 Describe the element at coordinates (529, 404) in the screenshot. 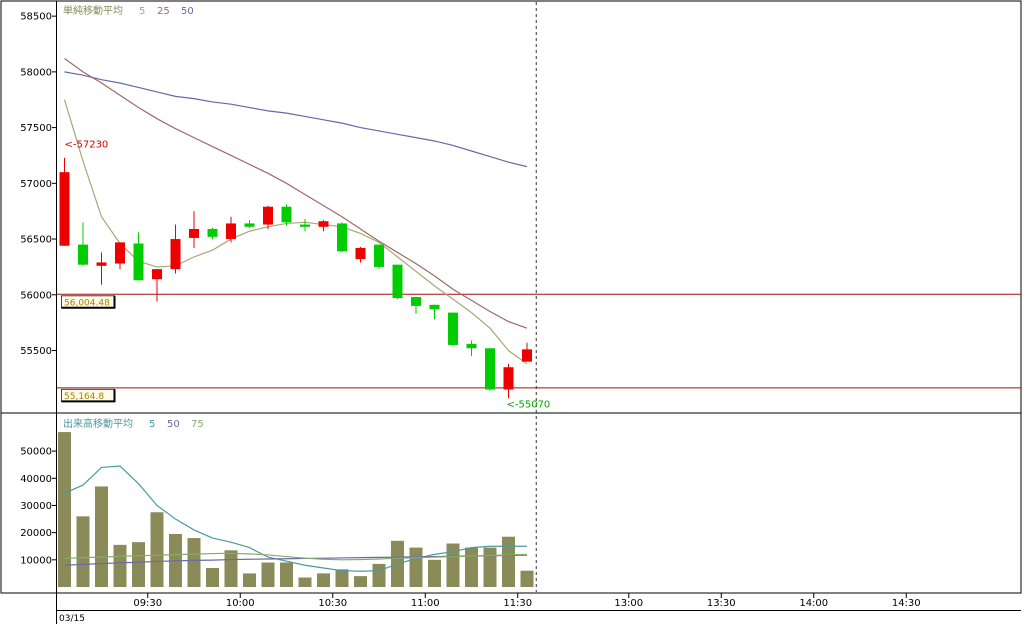

I see `low-annotation: <-55070` at that location.